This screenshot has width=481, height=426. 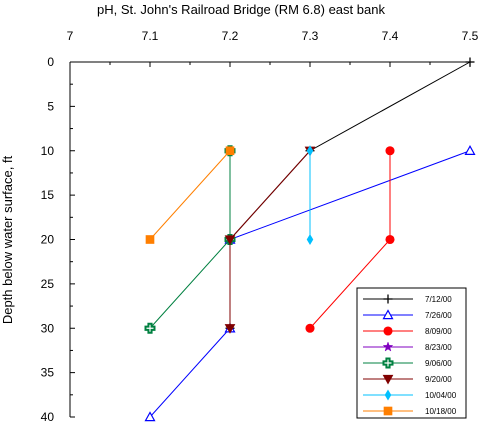 What do you see at coordinates (390, 36) in the screenshot?
I see `x-tick-label: 7.4` at bounding box center [390, 36].